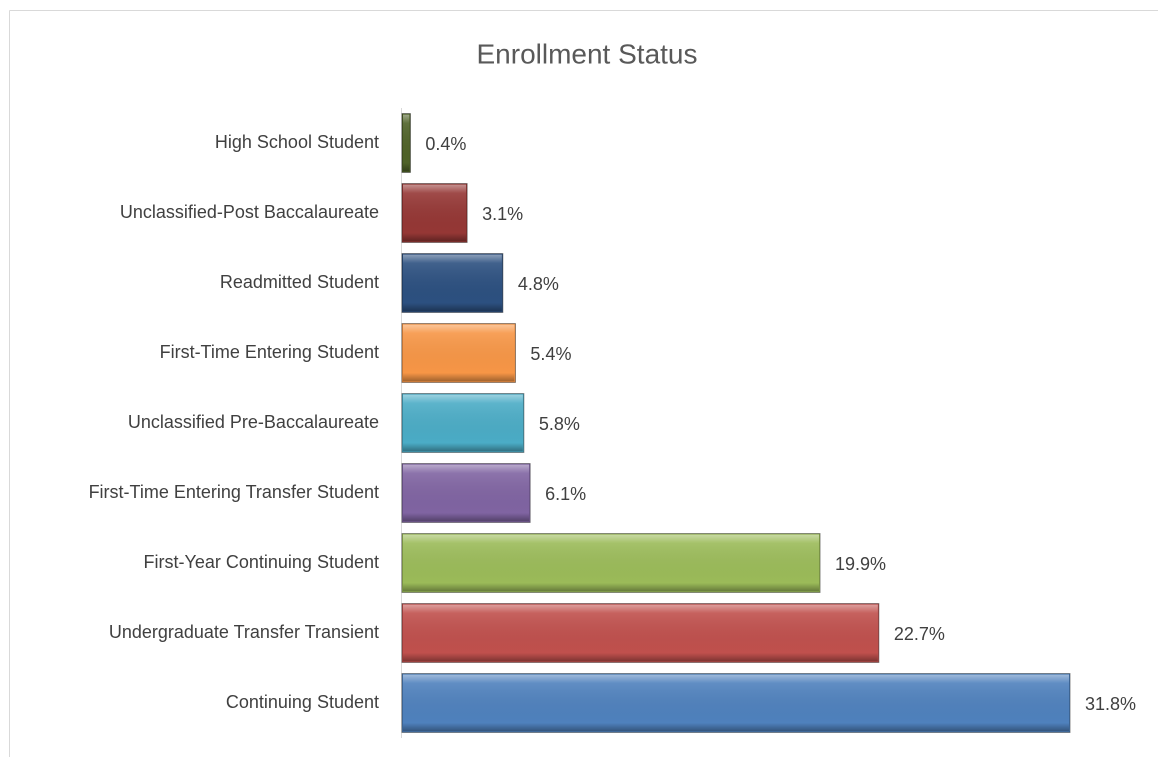 Image resolution: width=1158 pixels, height=757 pixels. What do you see at coordinates (565, 494) in the screenshot?
I see `data-label: 6.1%` at bounding box center [565, 494].